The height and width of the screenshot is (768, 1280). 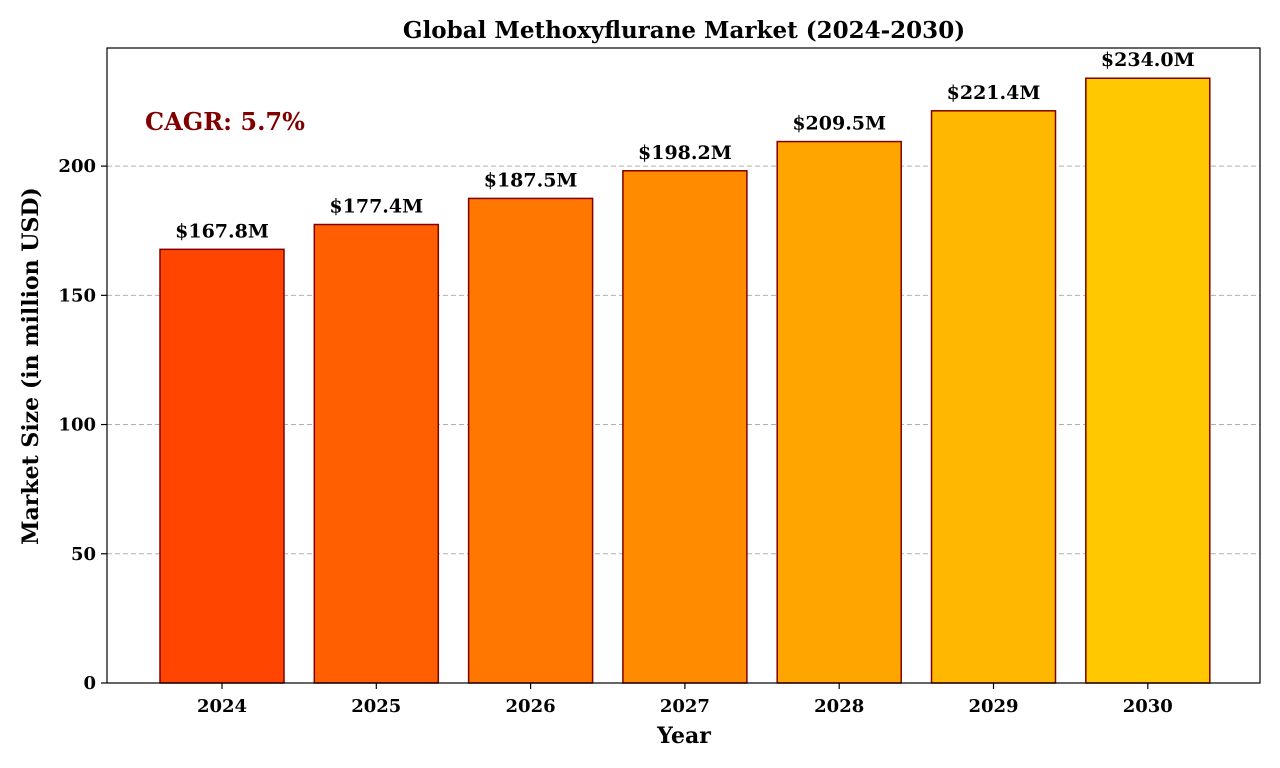 What do you see at coordinates (376, 706) in the screenshot?
I see `x-tick-label: 2025` at bounding box center [376, 706].